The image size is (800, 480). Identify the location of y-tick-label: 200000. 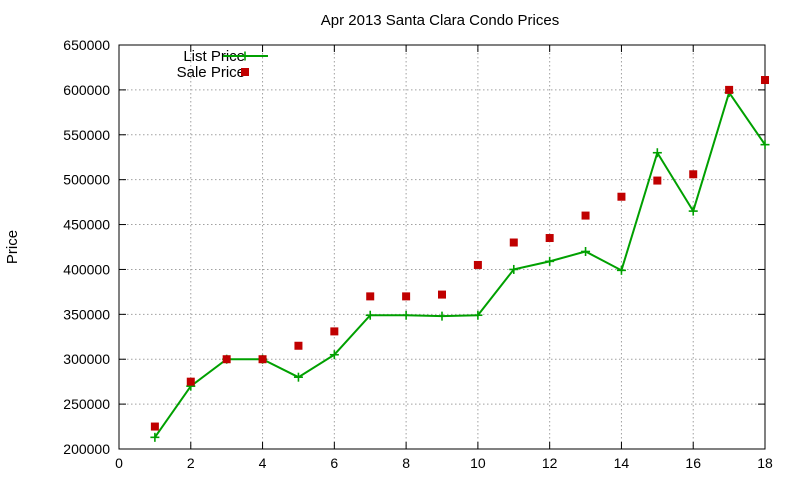
(86, 449).